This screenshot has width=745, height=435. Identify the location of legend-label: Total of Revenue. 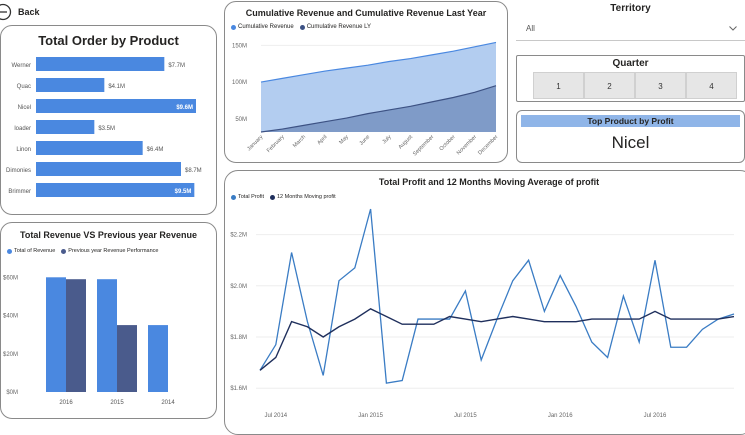
(35, 251).